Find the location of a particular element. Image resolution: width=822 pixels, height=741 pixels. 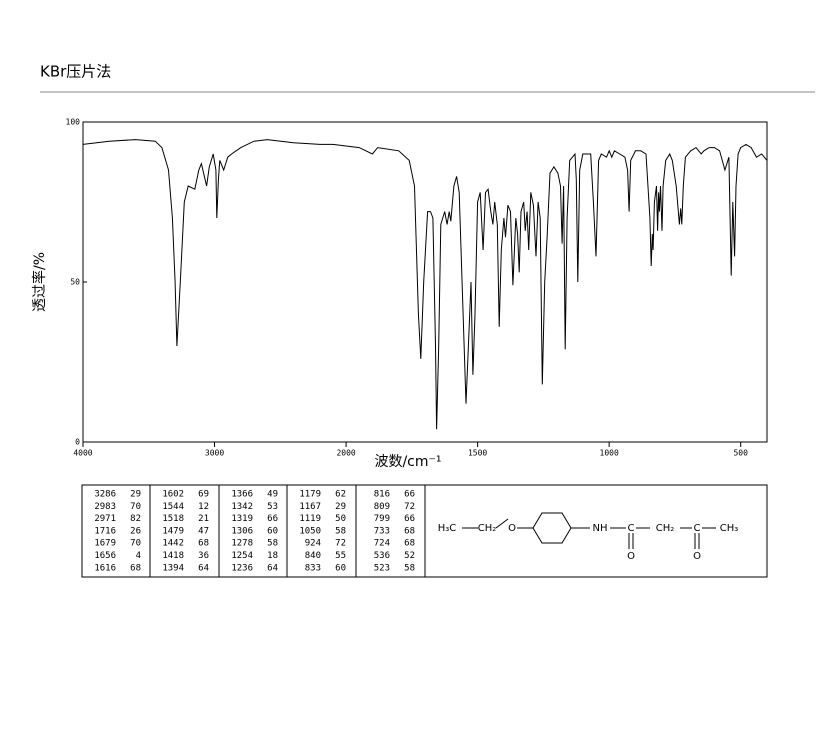

peak-wavenumber: 724 is located at coordinates (382, 544).